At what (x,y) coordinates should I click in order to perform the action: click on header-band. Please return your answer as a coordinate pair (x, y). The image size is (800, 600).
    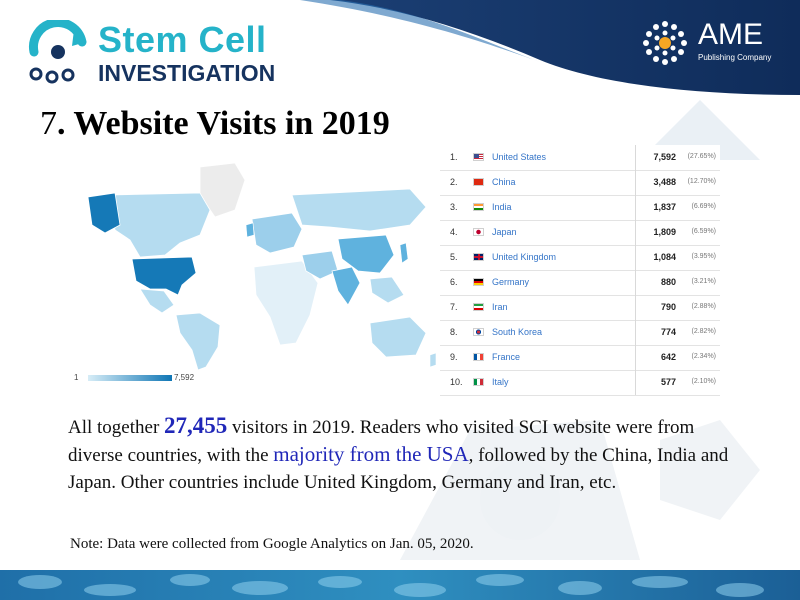
    Looking at the image, I should click on (550, 47).